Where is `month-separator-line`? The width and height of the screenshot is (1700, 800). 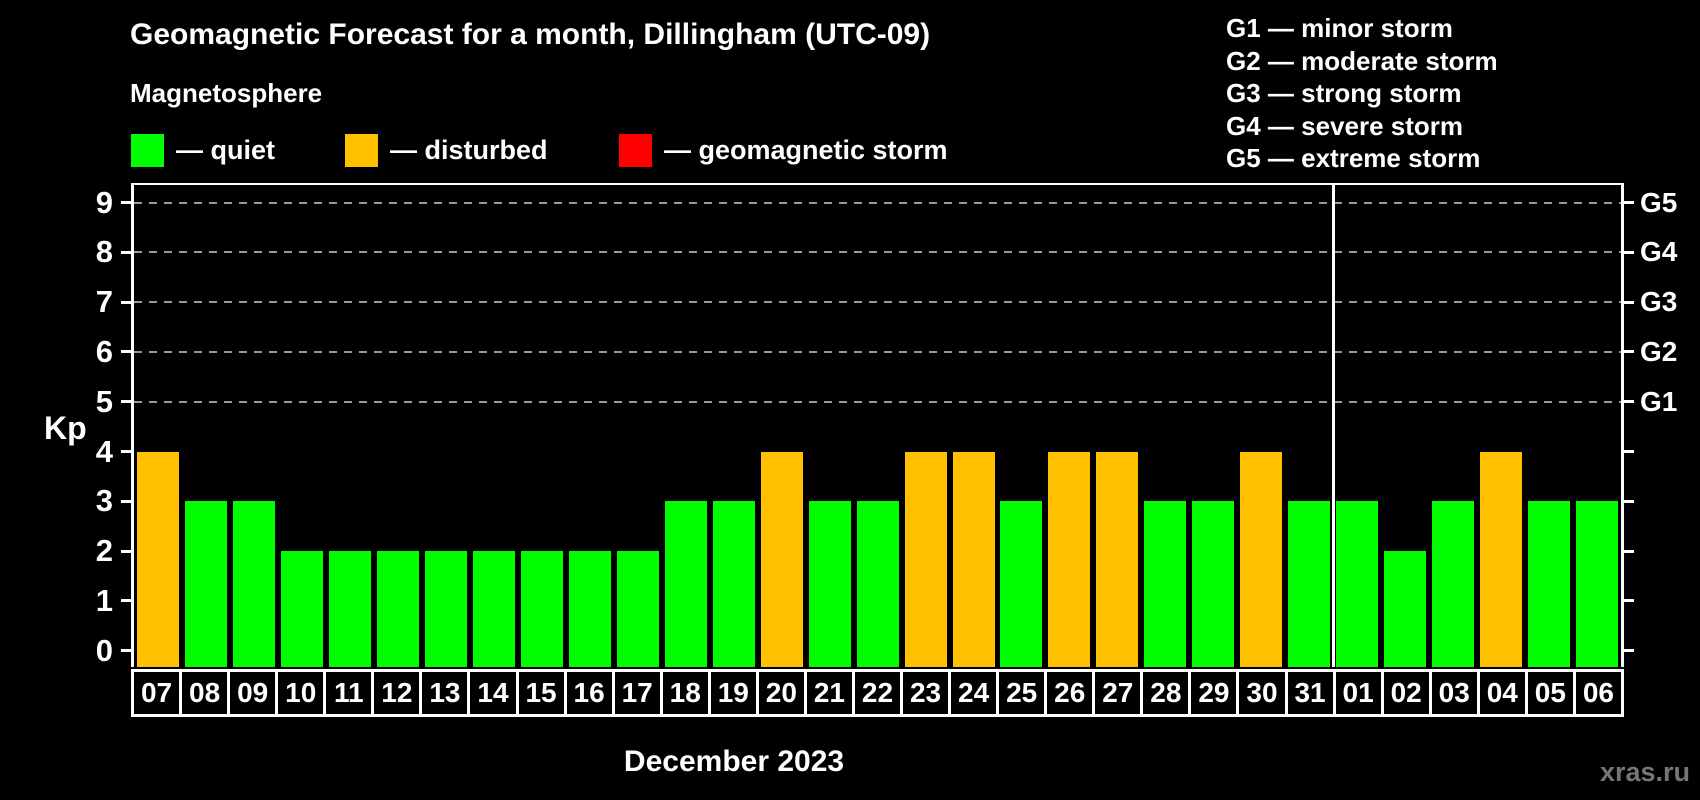
month-separator-line is located at coordinates (1333, 426).